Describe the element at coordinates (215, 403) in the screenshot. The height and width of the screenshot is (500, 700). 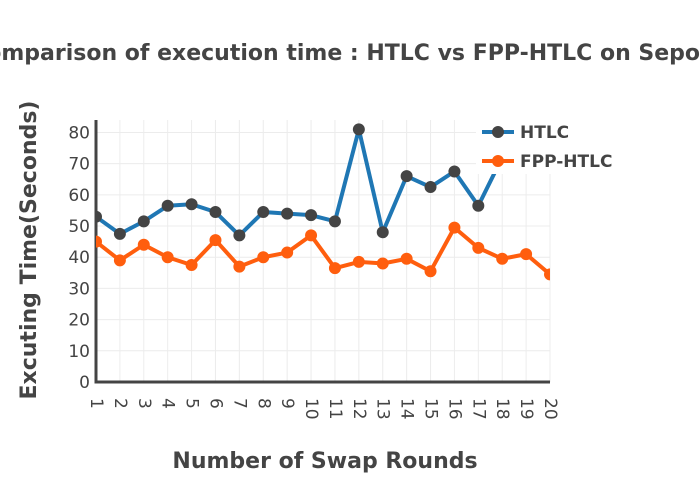
I see `x-tick-label: 6` at that location.